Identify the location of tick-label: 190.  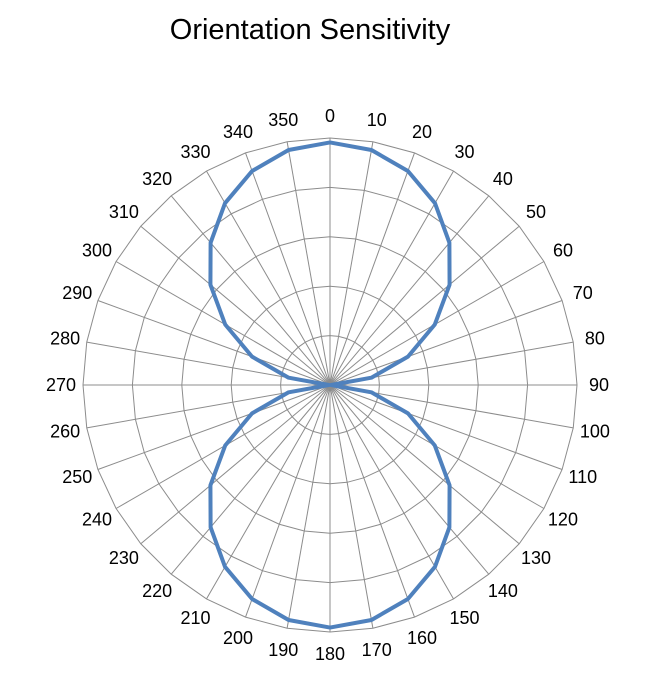
(283, 650).